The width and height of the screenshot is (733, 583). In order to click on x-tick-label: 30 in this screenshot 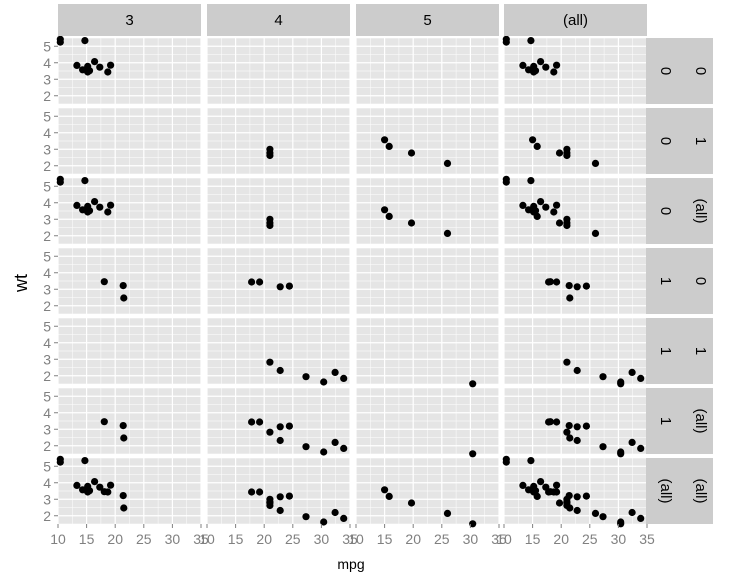, I will do `click(471, 539)`.